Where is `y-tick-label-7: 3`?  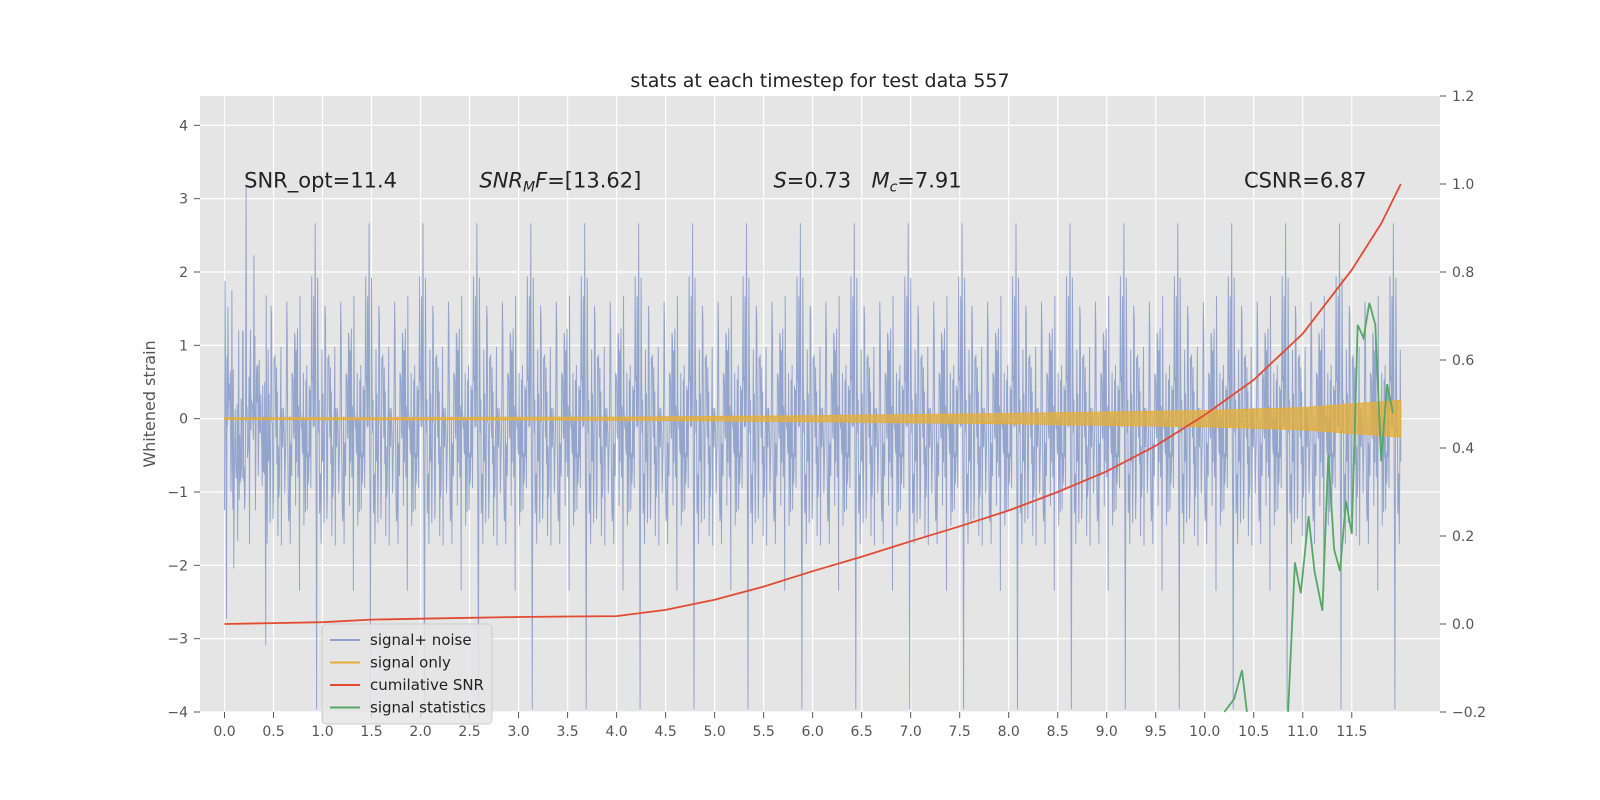 y-tick-label-7: 3 is located at coordinates (183, 200).